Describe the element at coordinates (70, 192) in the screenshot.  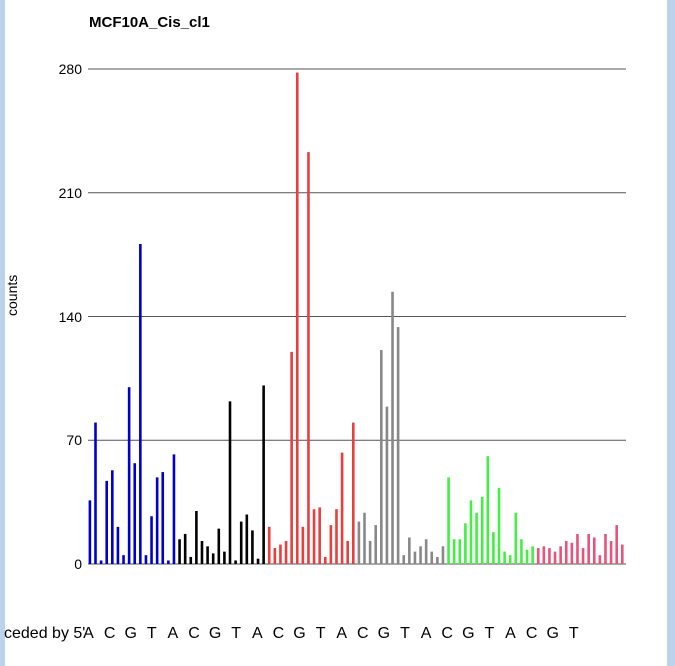
I see `y-tick-label: 210` at that location.